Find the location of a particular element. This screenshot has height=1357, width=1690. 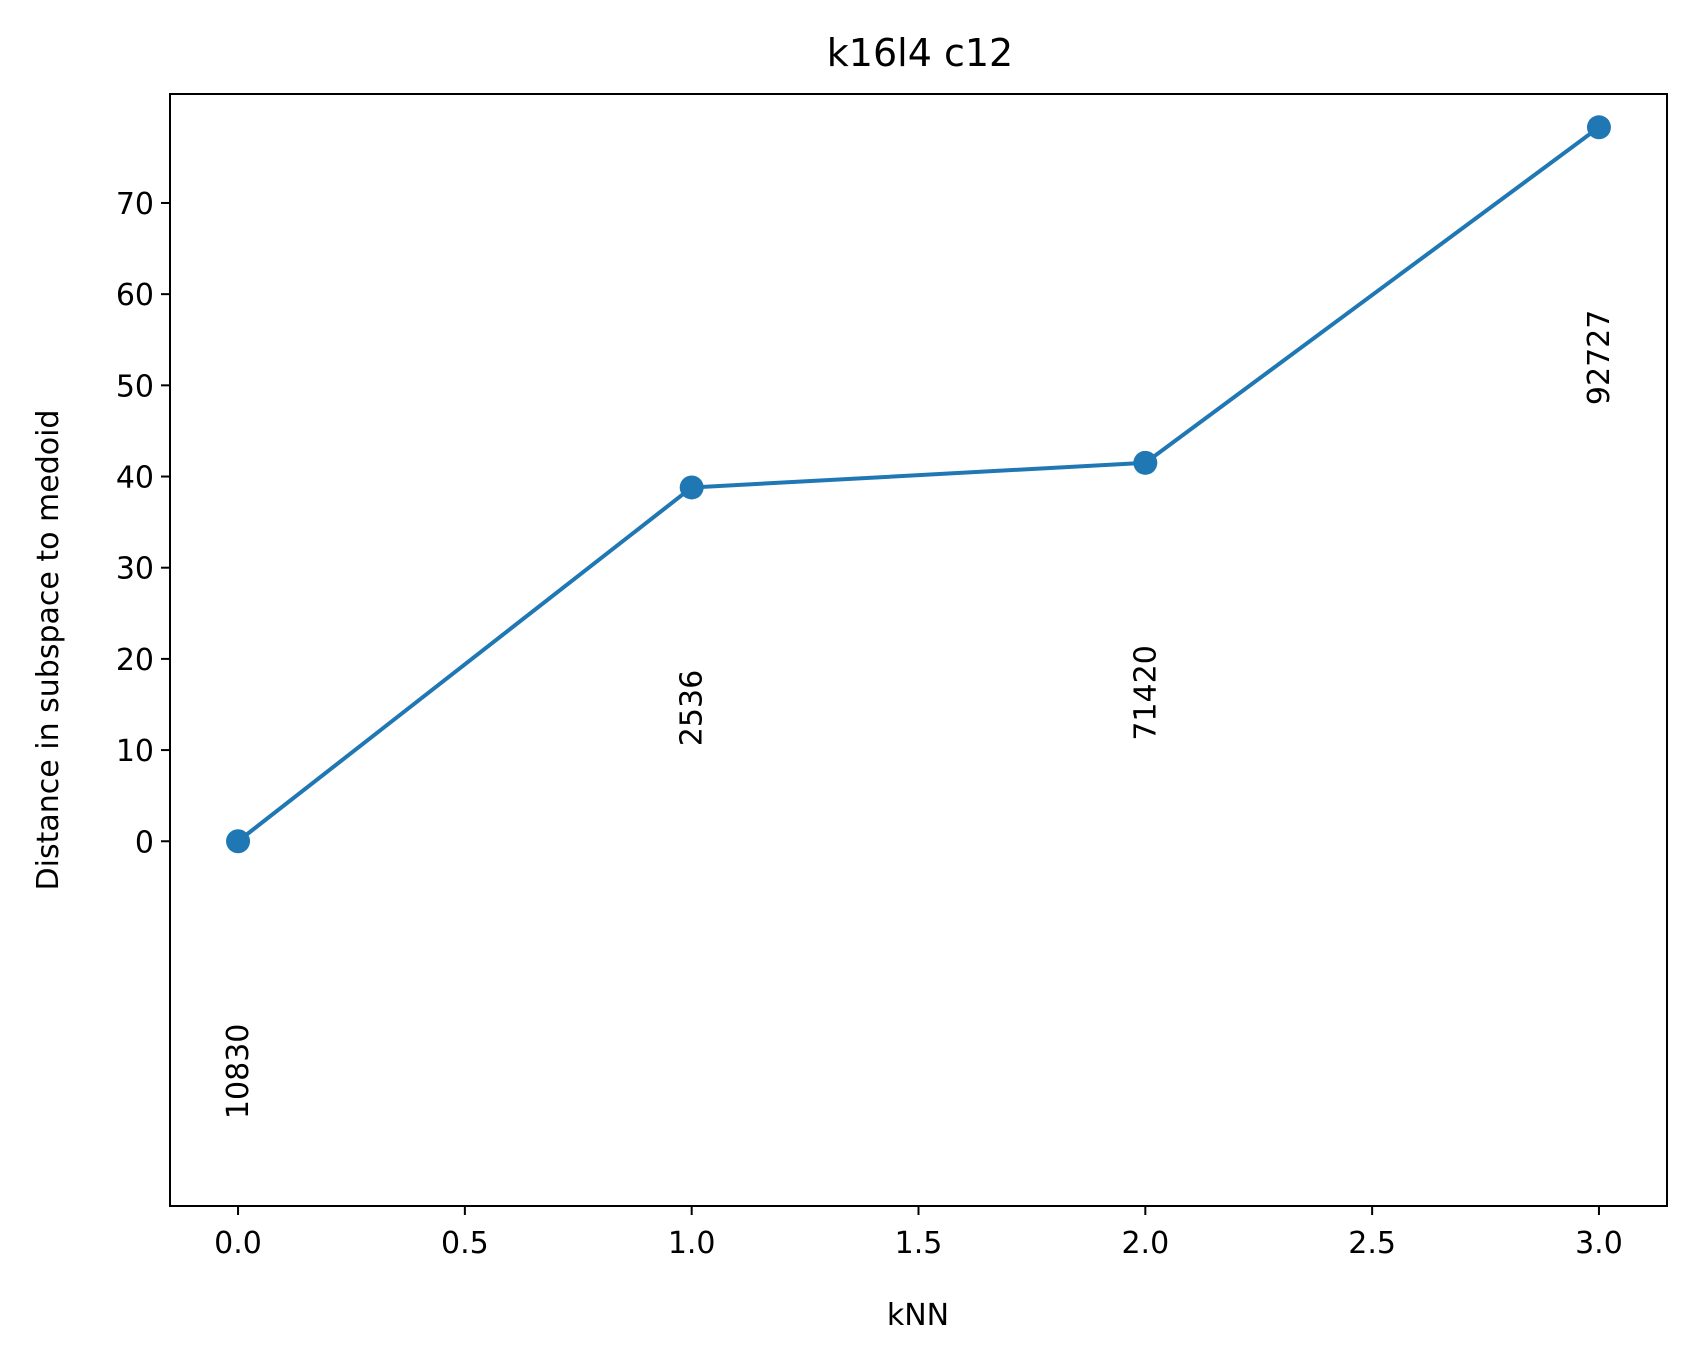

chart-title: k16l4 c12 is located at coordinates (920, 53).